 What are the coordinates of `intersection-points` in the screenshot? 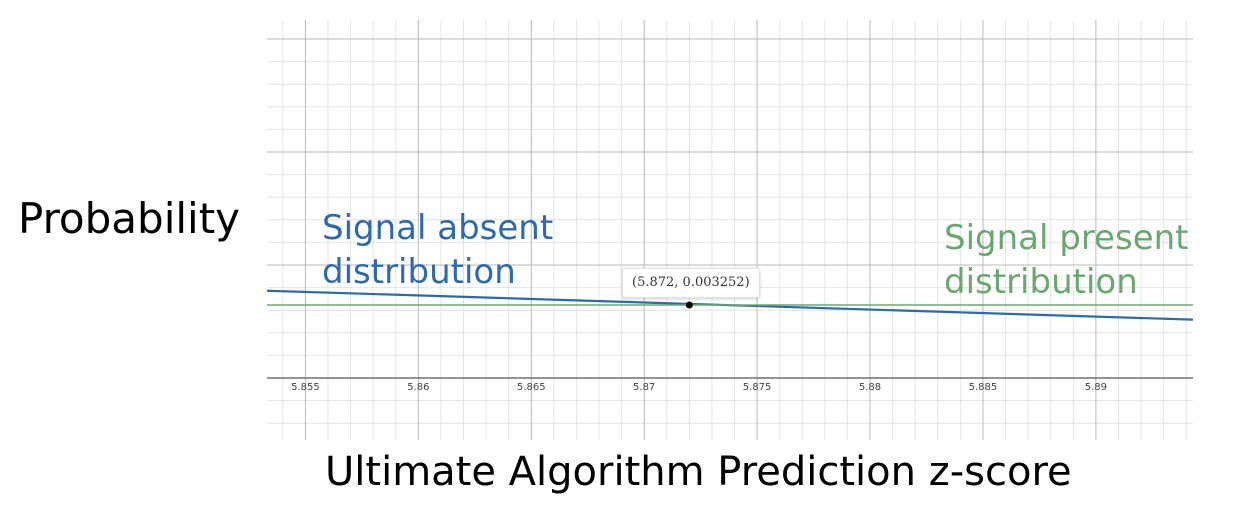 It's located at (689, 305).